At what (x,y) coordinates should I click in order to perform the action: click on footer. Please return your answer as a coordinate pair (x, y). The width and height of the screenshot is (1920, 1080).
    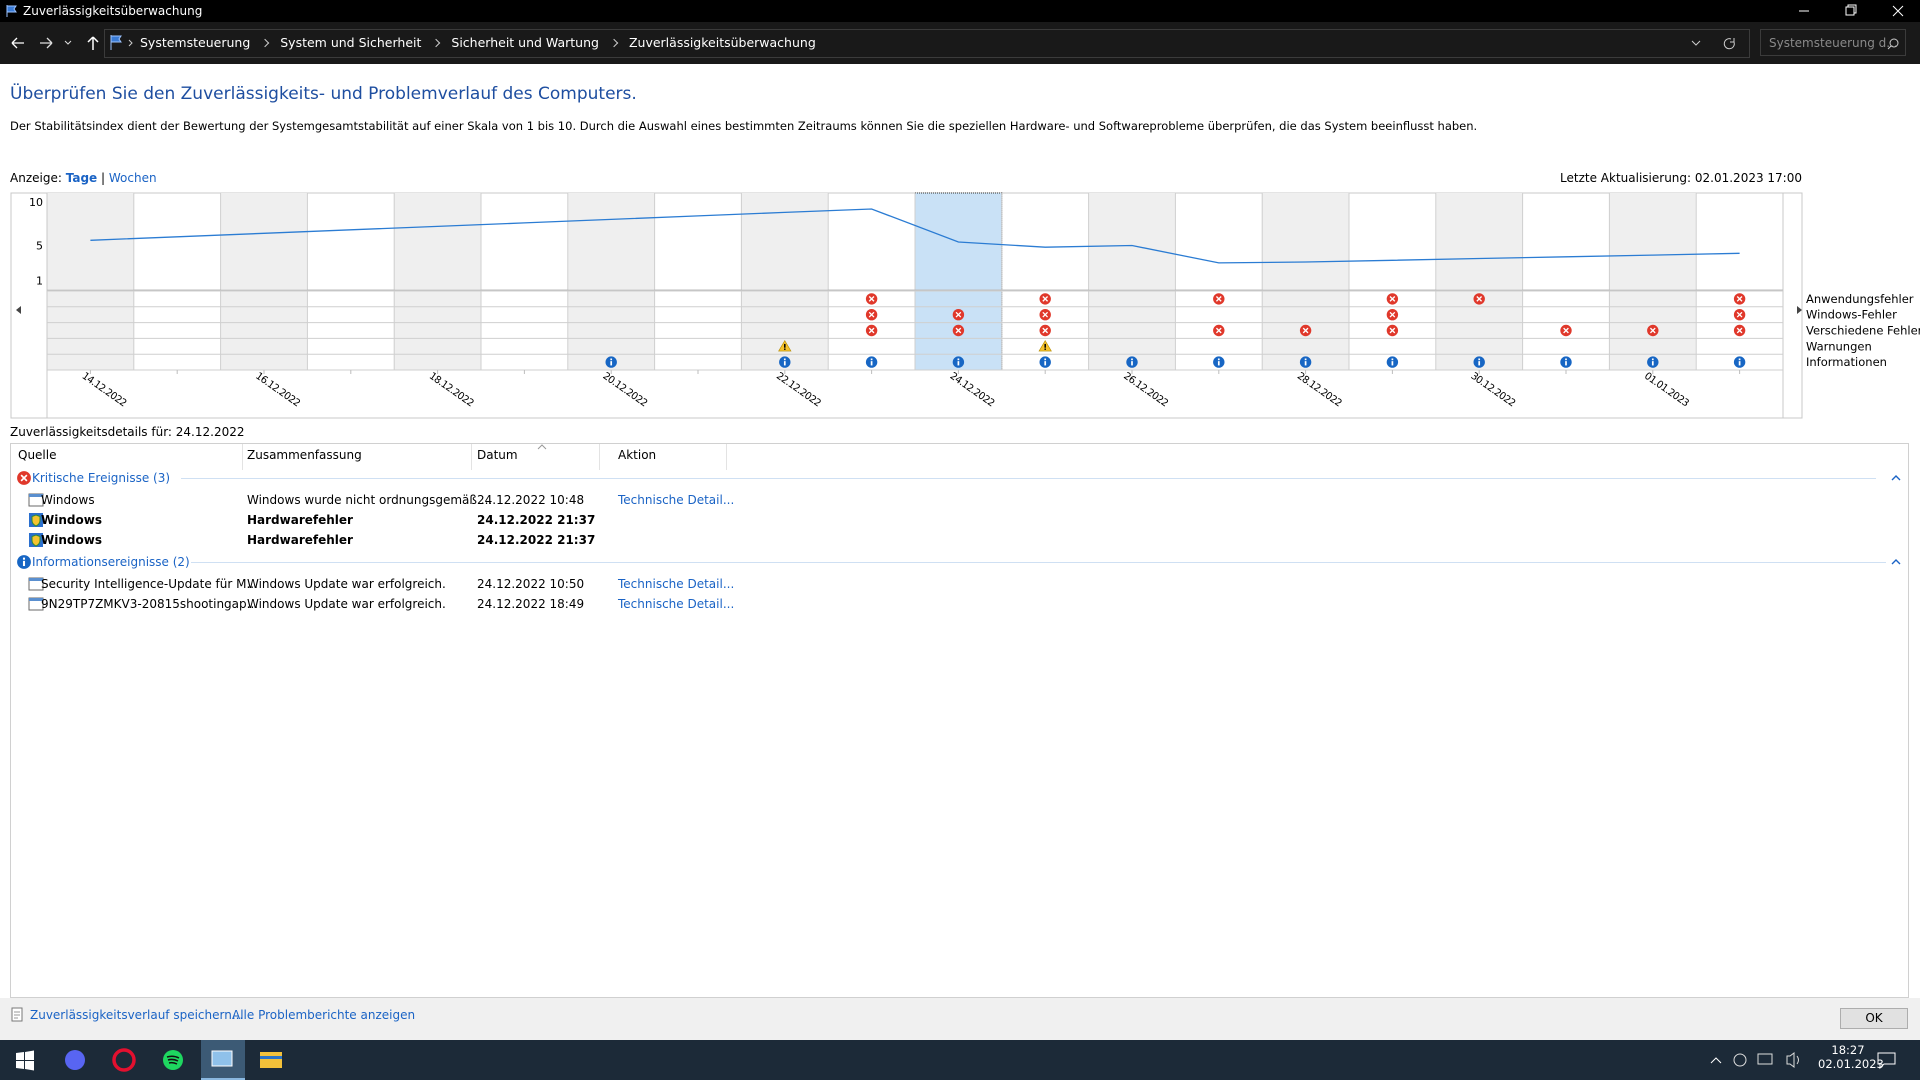
    Looking at the image, I should click on (960, 1019).